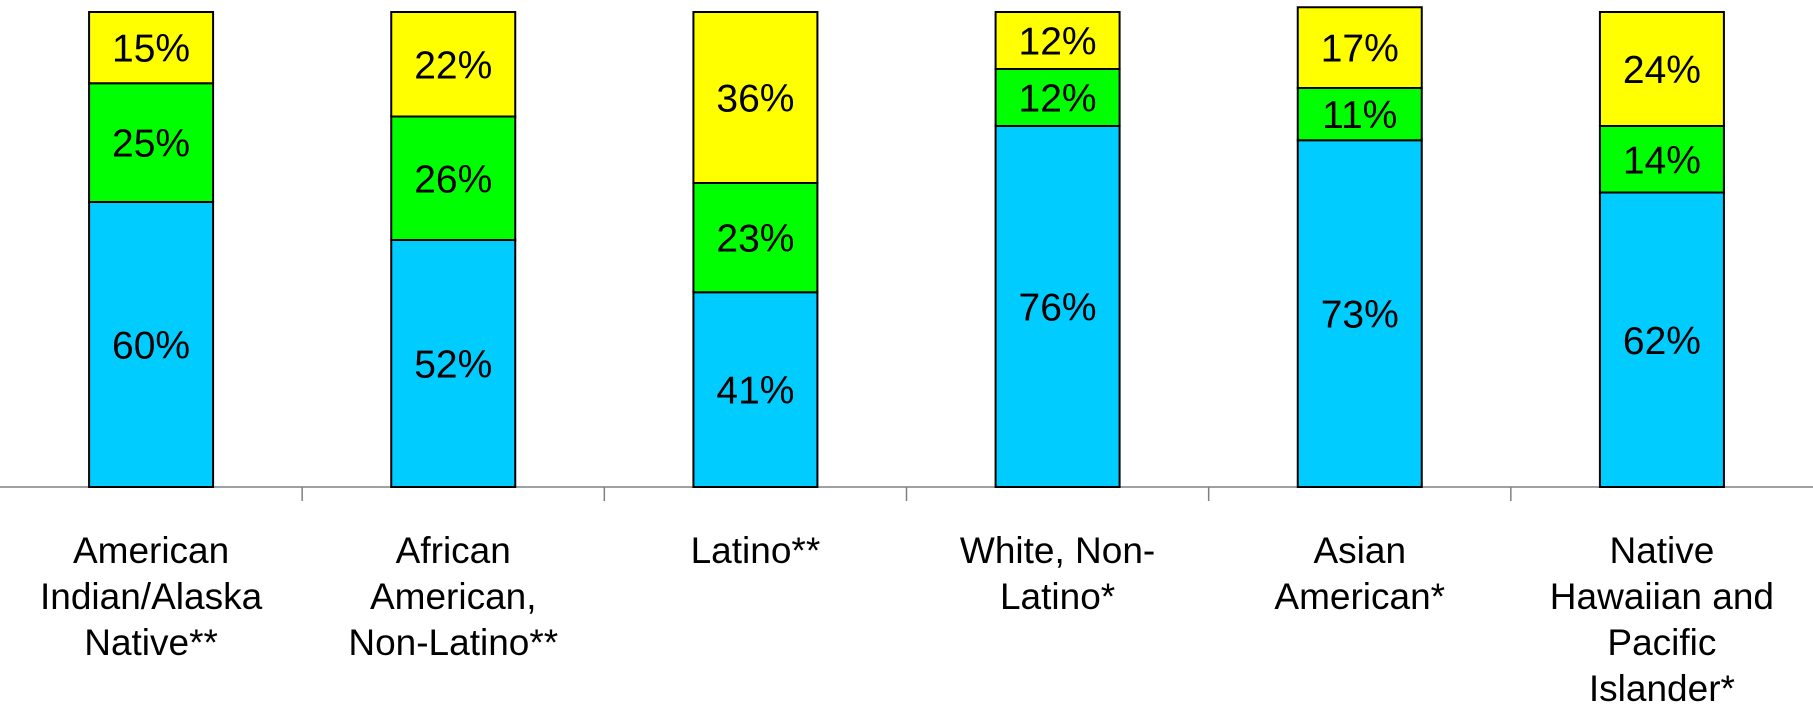  What do you see at coordinates (1662, 619) in the screenshot?
I see `category-label: Native Hawaiian and Pacific Islander*` at bounding box center [1662, 619].